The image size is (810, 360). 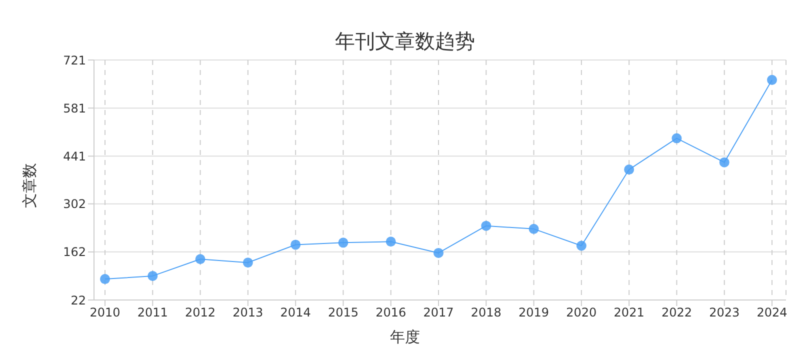 I want to click on x-axis-title: 年度, so click(x=405, y=337).